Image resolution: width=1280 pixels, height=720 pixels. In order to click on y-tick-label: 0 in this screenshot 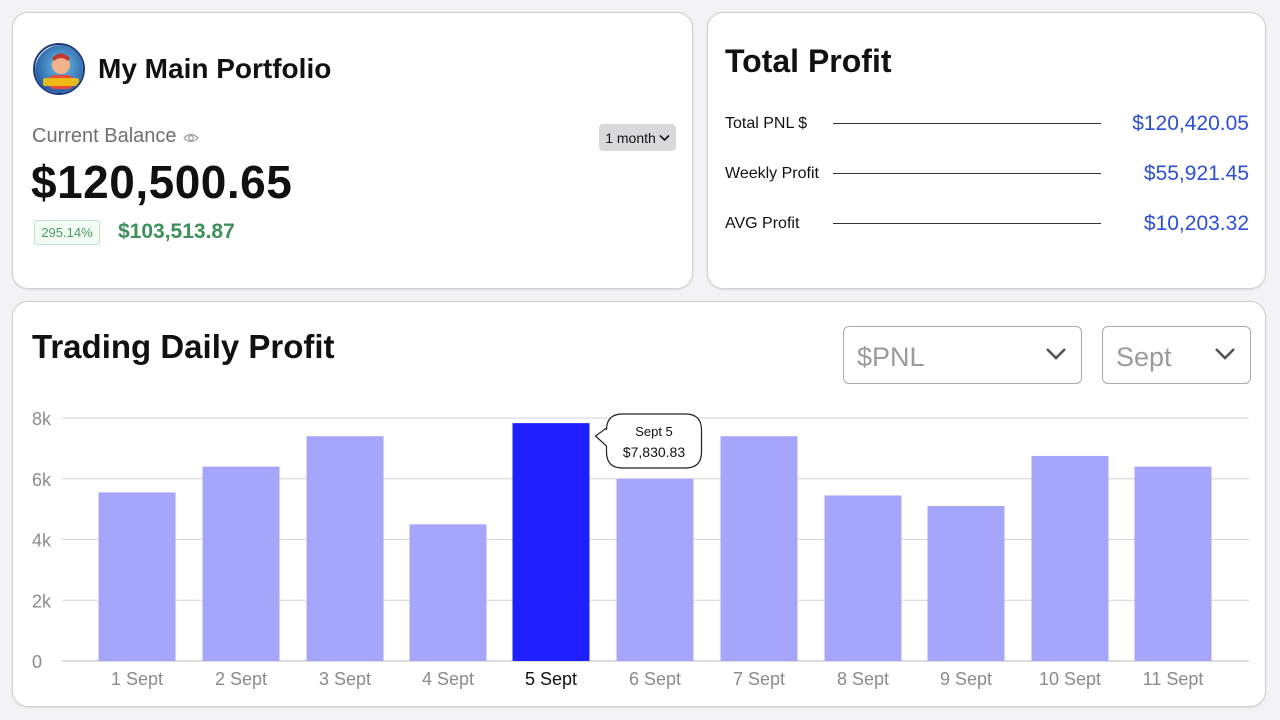, I will do `click(37, 662)`.